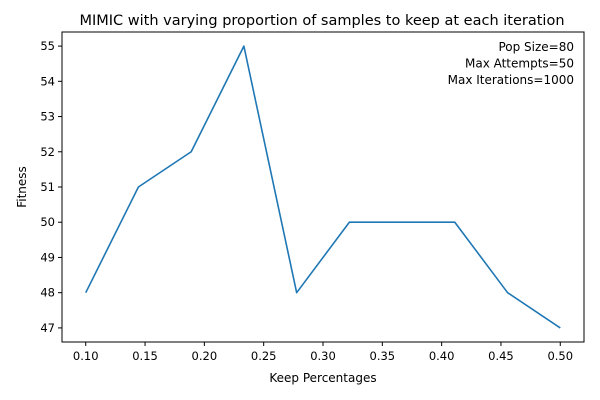 The width and height of the screenshot is (600, 400). Describe the element at coordinates (511, 80) in the screenshot. I see `annotation-line: Max Iterations=1000` at that location.